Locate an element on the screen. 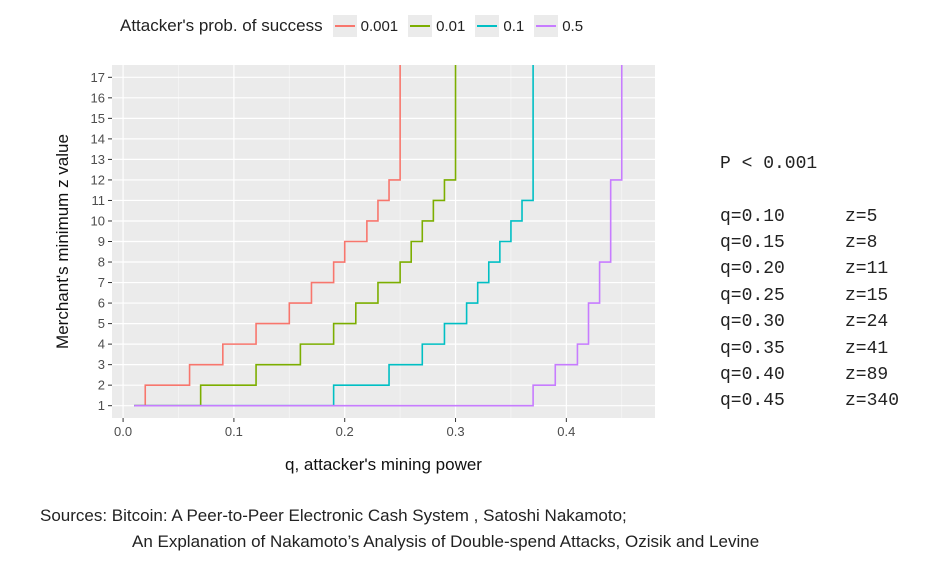  table-q-value: q=0.20 is located at coordinates (752, 269).